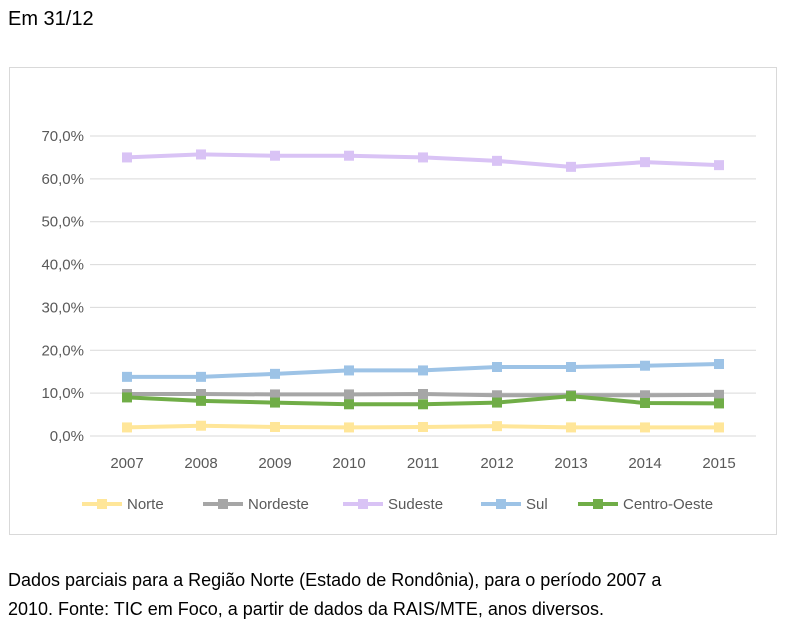  Describe the element at coordinates (423, 463) in the screenshot. I see `x-tick-label: 2011` at that location.